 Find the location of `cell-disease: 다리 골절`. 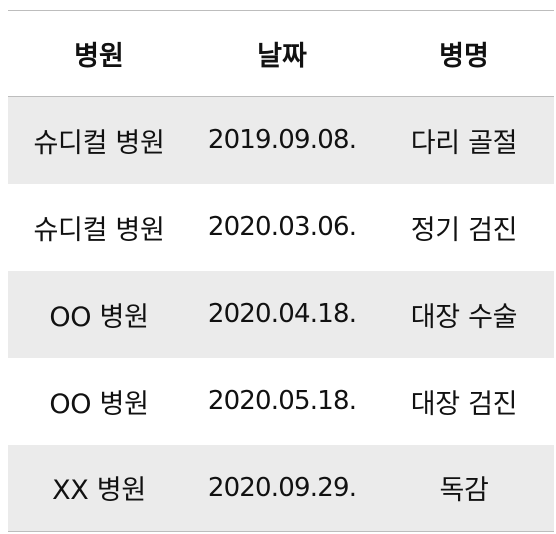

cell-disease: 다리 골절 is located at coordinates (464, 143).